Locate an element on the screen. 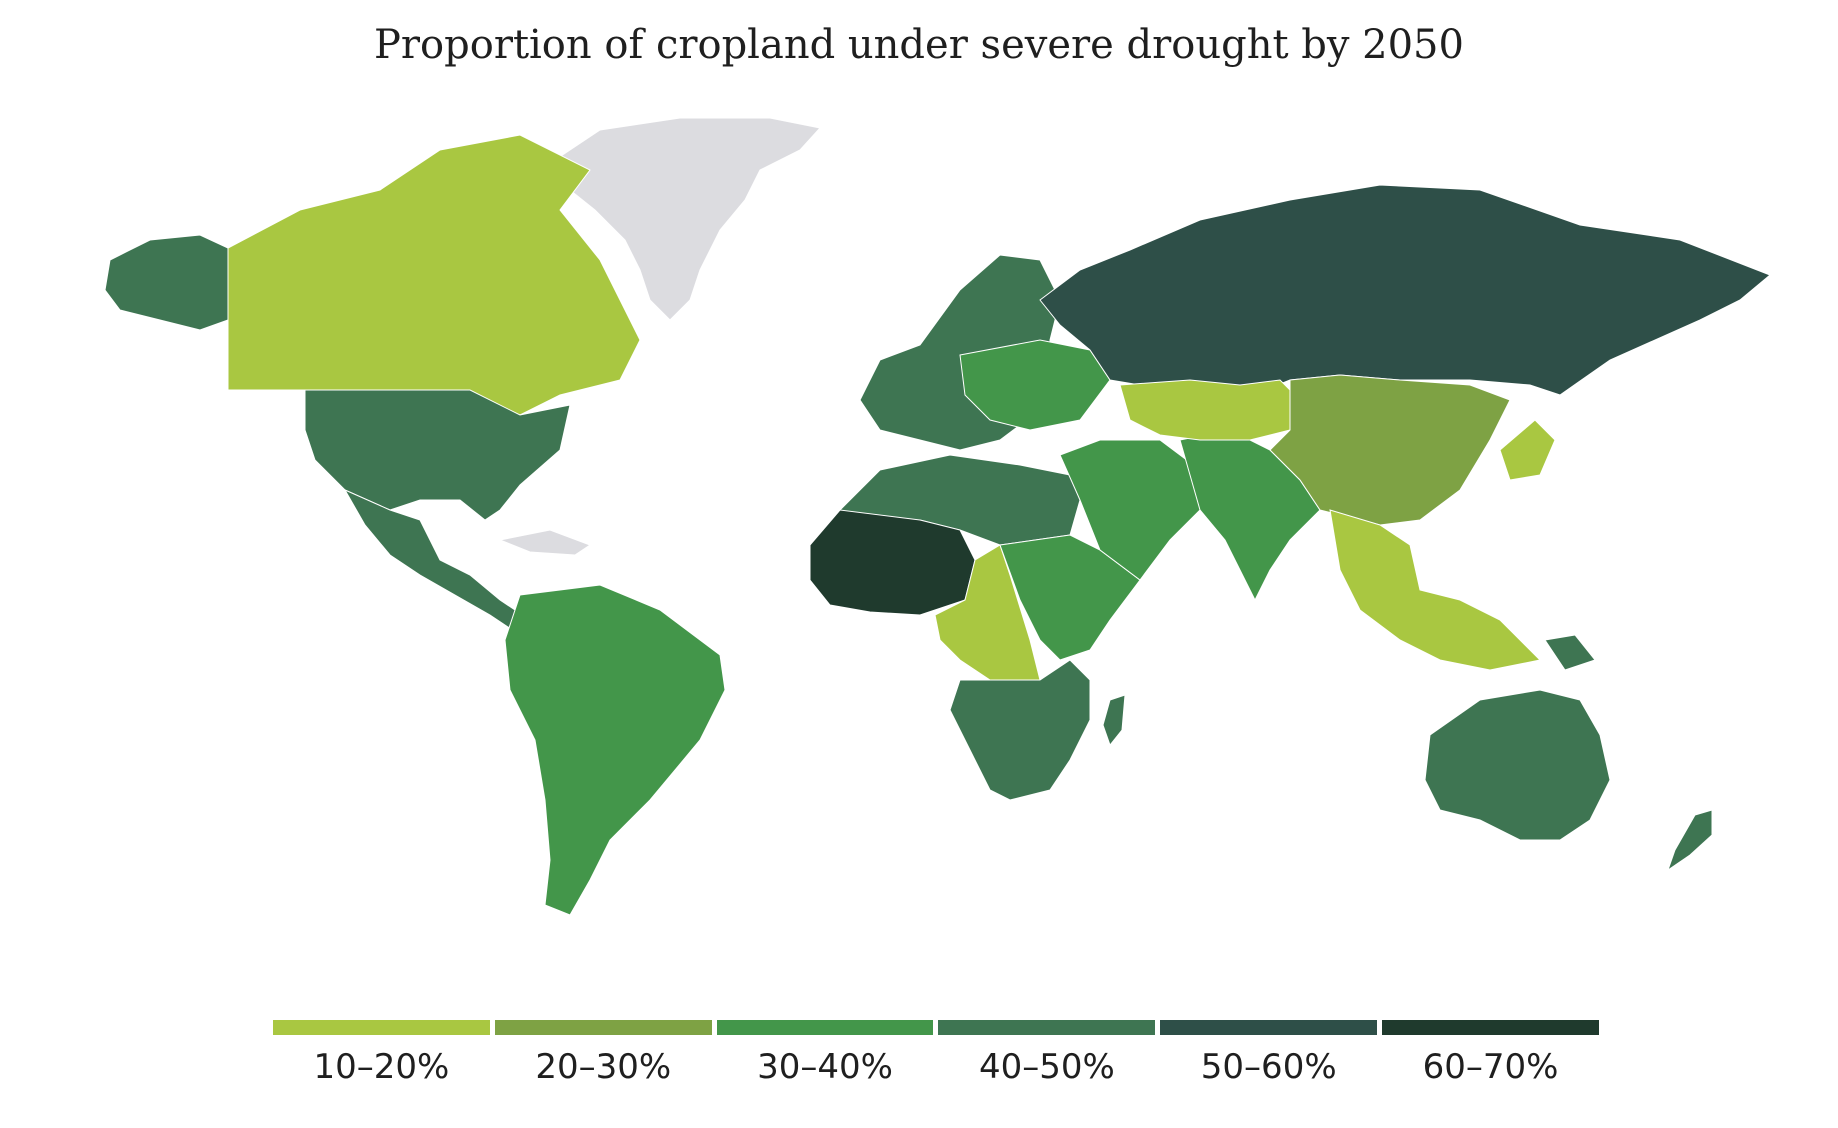 The height and width of the screenshot is (1128, 1838). region-mexico is located at coordinates (437, 562).